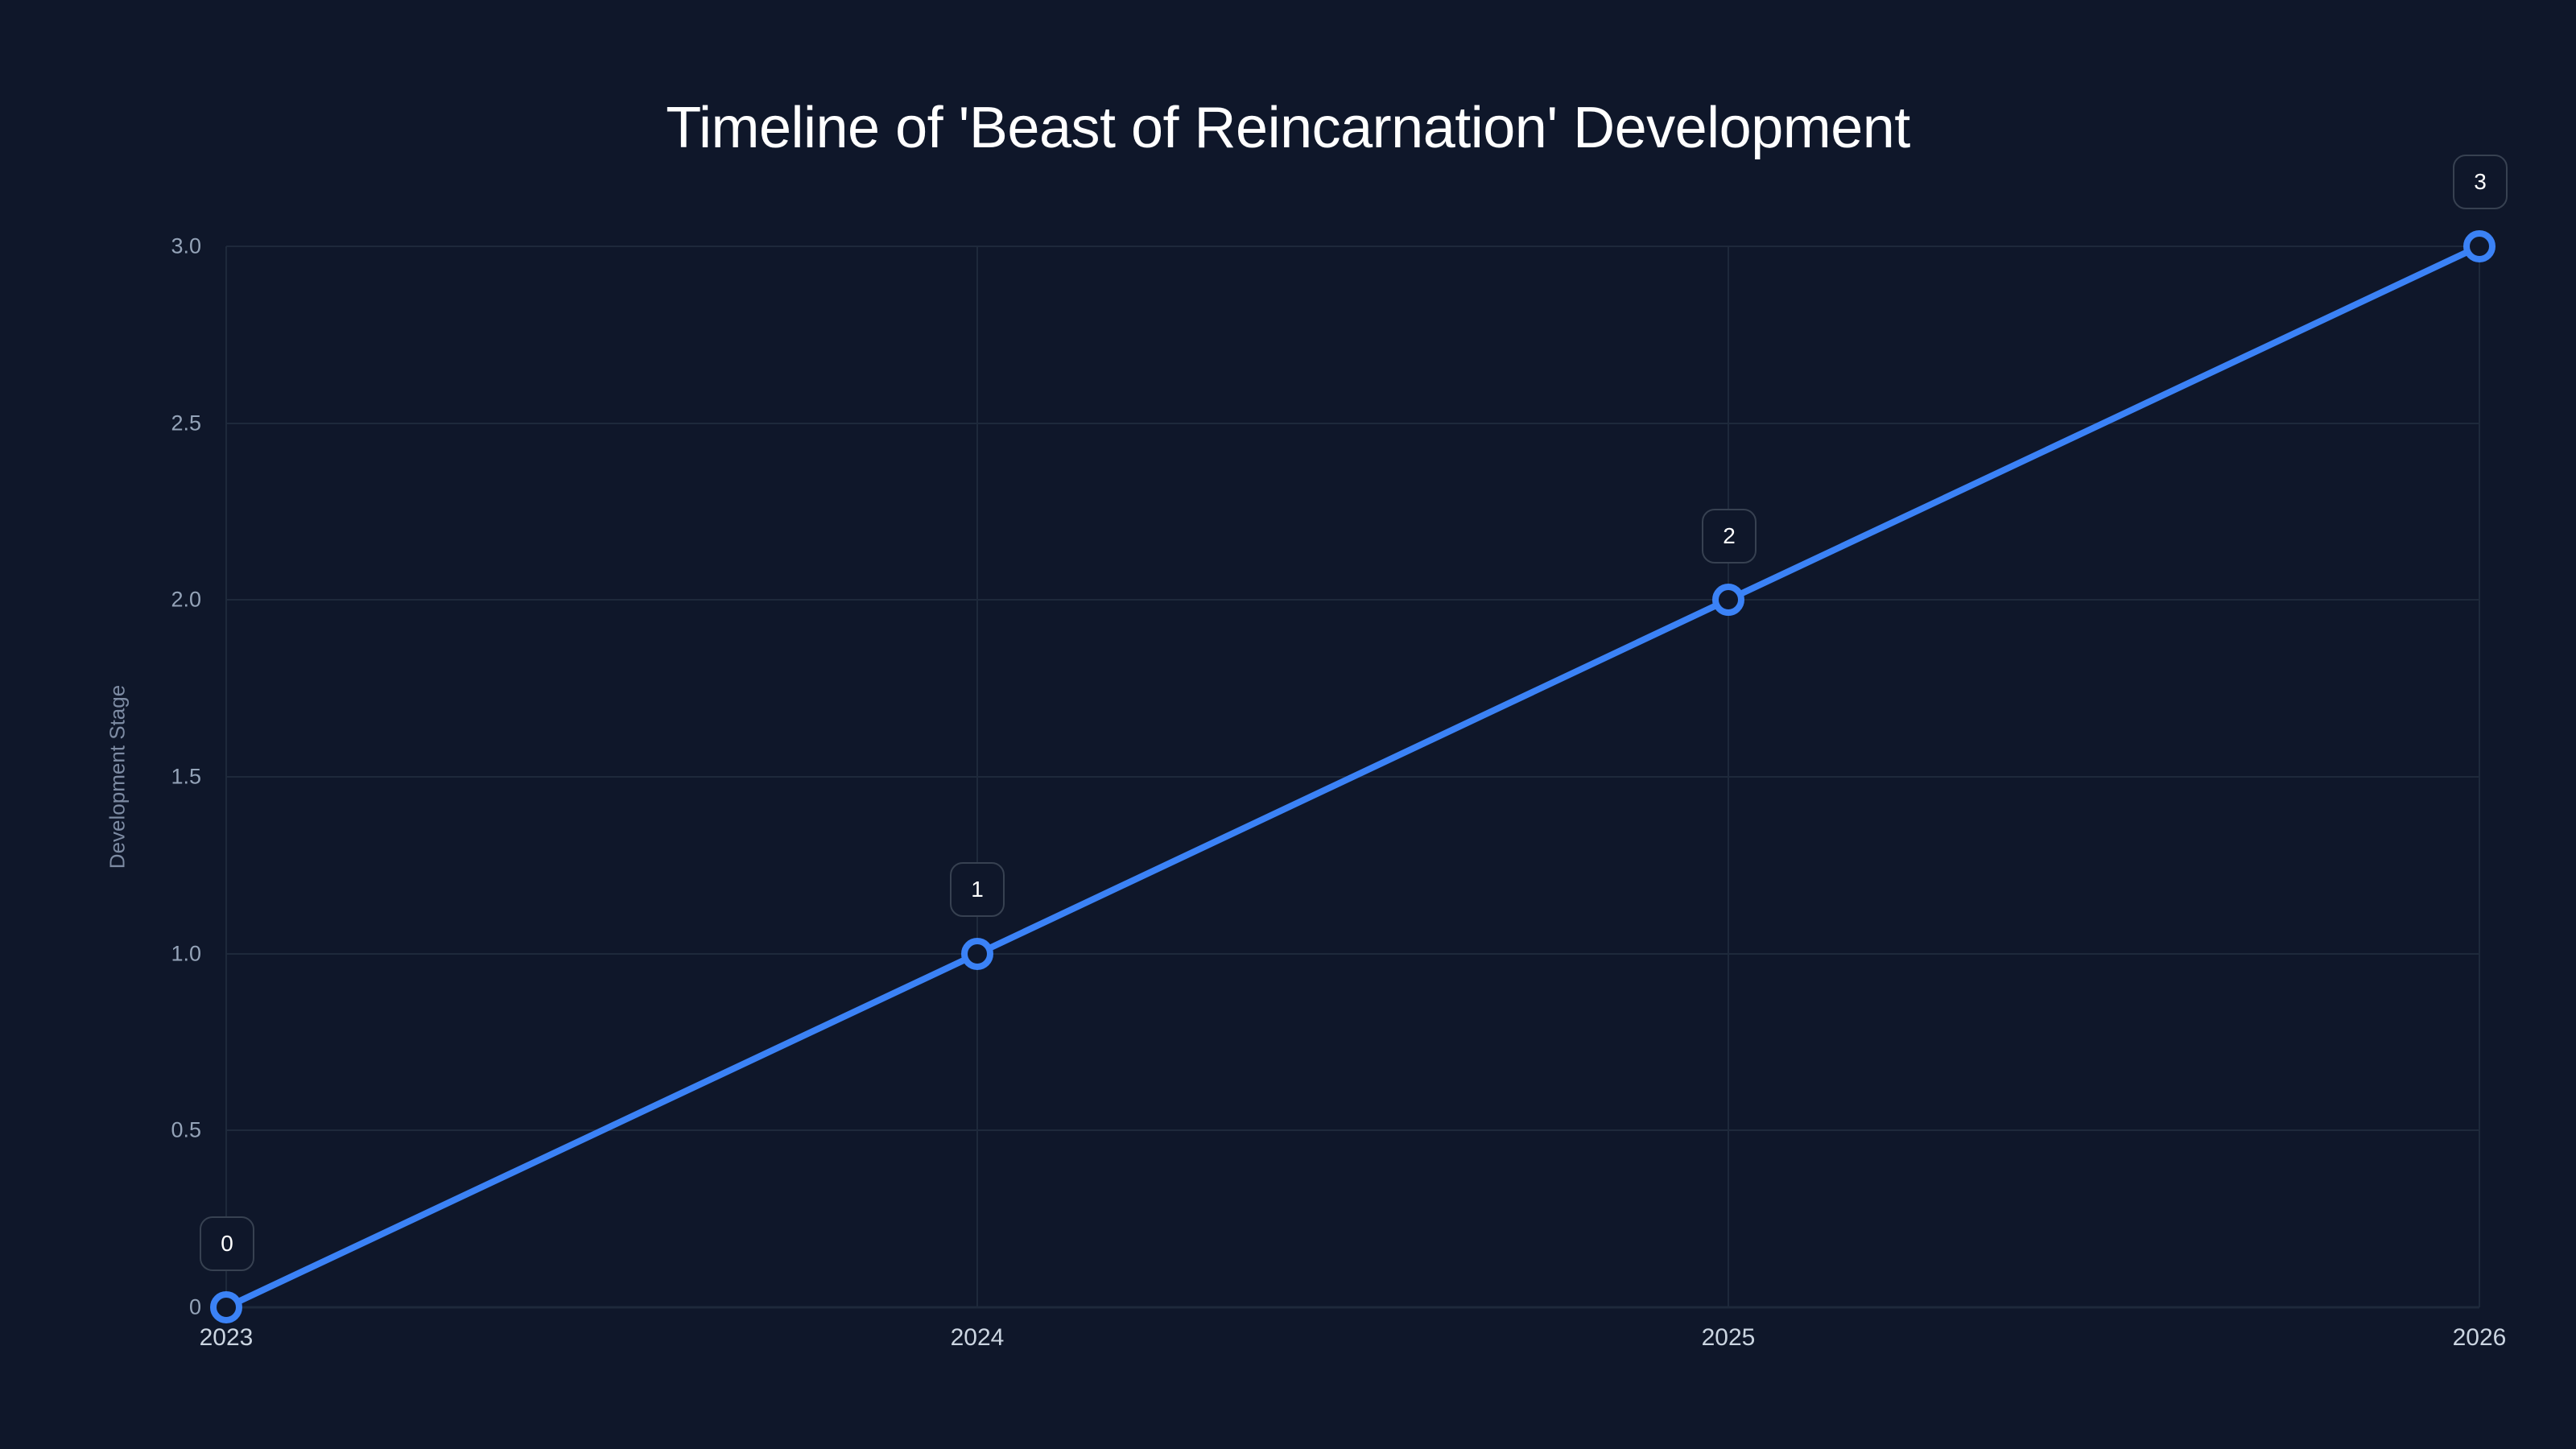 This screenshot has height=1449, width=2576. What do you see at coordinates (2480, 182) in the screenshot?
I see `data-label: 3` at bounding box center [2480, 182].